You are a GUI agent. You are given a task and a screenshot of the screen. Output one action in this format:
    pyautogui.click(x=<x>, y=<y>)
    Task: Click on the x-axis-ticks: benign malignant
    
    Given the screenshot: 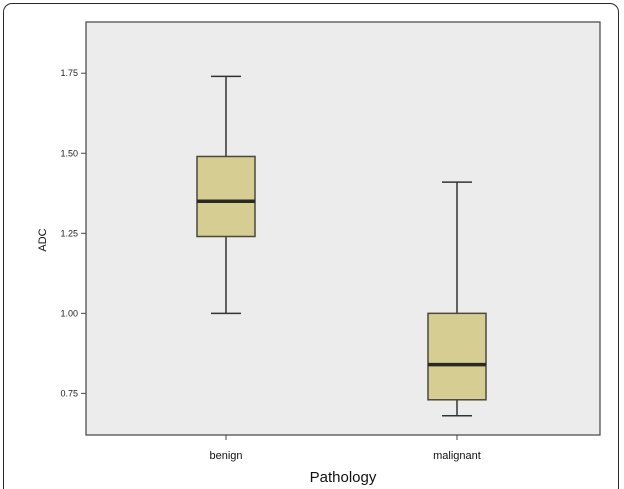 What is the action you would take?
    pyautogui.click(x=345, y=448)
    